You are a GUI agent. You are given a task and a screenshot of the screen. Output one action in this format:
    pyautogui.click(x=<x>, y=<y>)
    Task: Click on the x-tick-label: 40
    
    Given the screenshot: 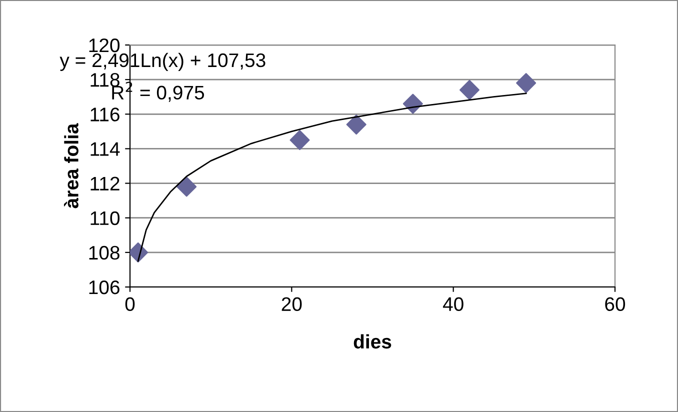 What is the action you would take?
    pyautogui.click(x=453, y=304)
    